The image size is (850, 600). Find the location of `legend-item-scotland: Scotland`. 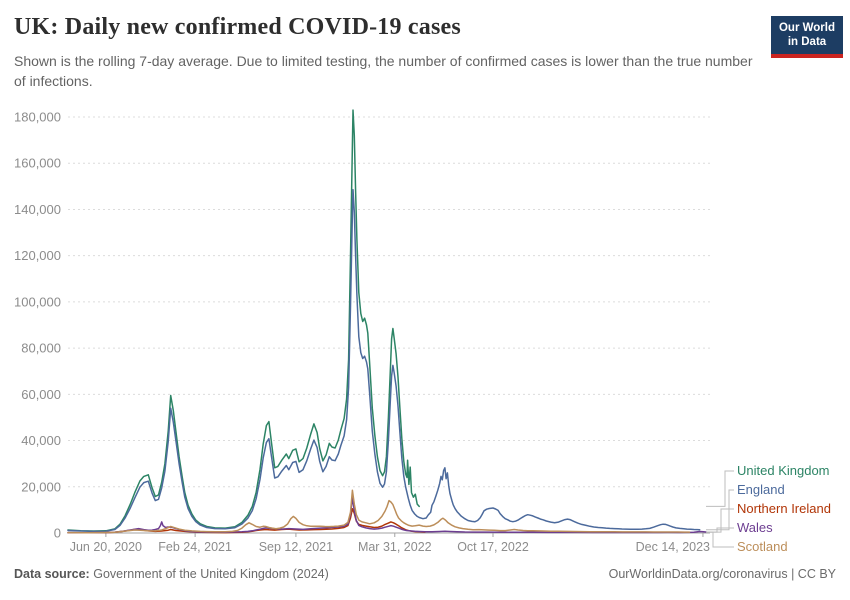

legend-item-scotland: Scotland is located at coordinates (762, 546).